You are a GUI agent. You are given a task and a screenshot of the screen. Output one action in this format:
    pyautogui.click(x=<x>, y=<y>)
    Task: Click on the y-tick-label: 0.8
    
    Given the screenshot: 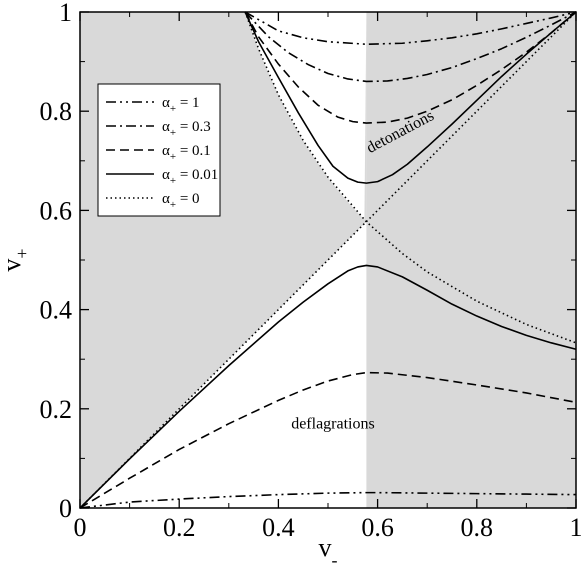 What is the action you would take?
    pyautogui.click(x=56, y=111)
    